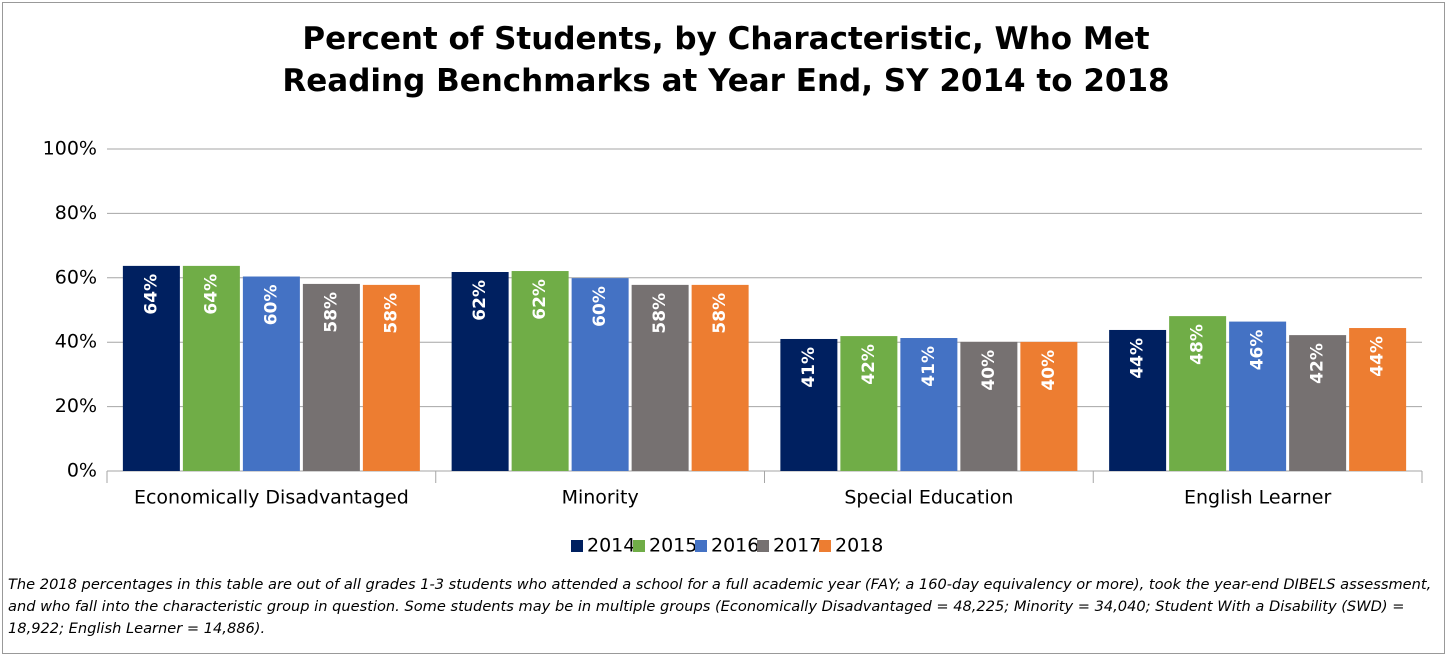 The width and height of the screenshot is (1452, 662). Describe the element at coordinates (611, 546) in the screenshot. I see `legend-label: 2014` at that location.